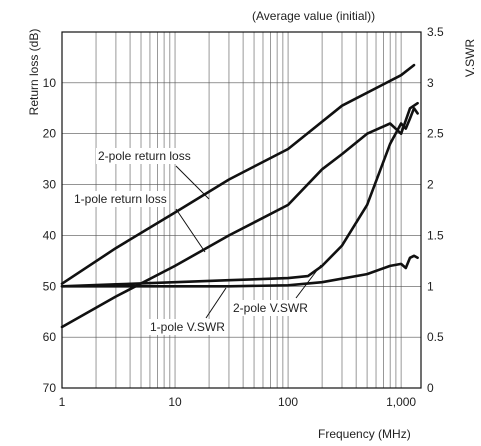 The image size is (481, 446). Describe the element at coordinates (470, 58) in the screenshot. I see `y-axis-right-label: V.SWR` at that location.